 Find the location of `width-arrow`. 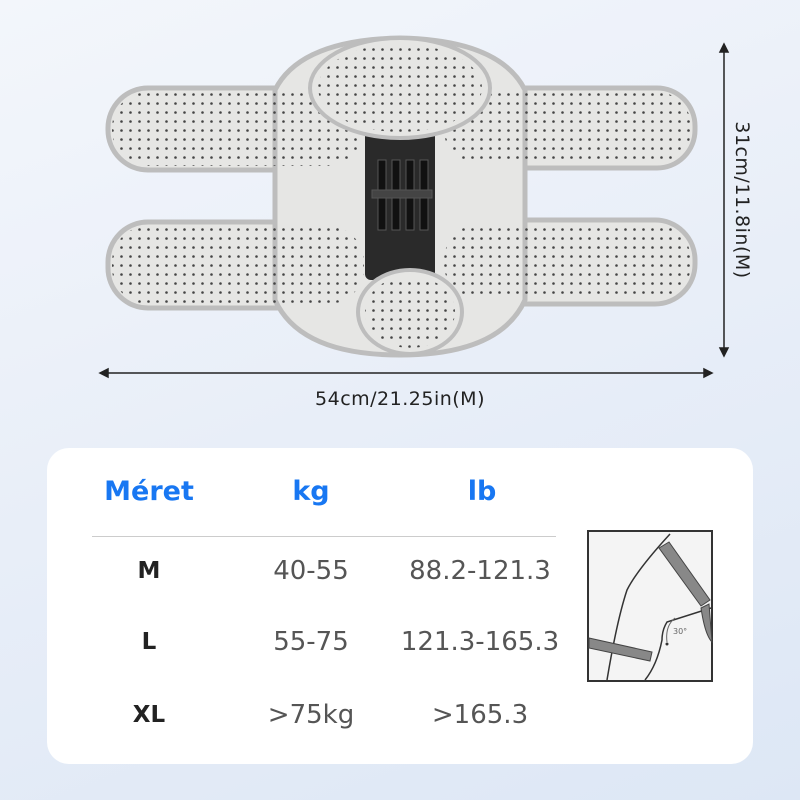

width-arrow is located at coordinates (406, 373).